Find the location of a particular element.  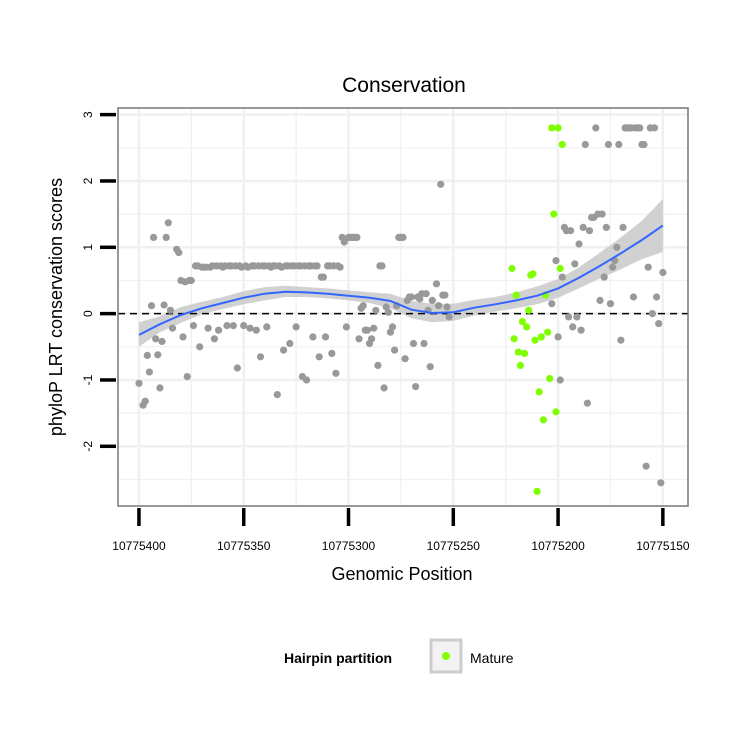

y-axis-title: phyloP LRT conservation scores is located at coordinates (56, 307).